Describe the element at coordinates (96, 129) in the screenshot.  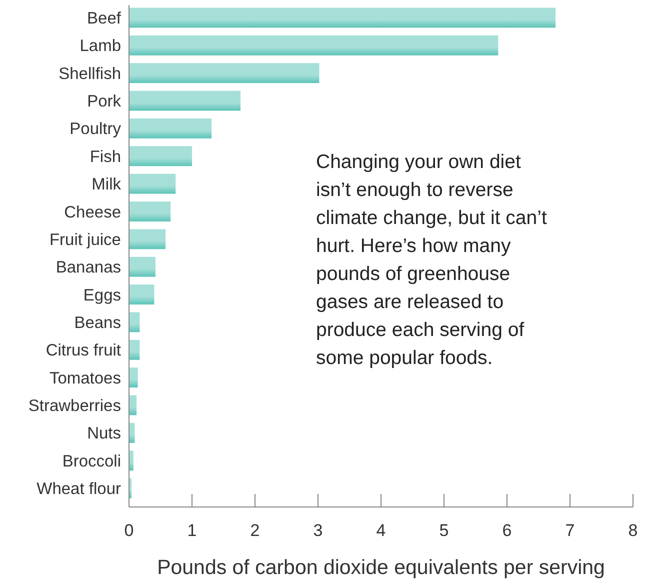
I see `y-tick-label: Poultry` at that location.